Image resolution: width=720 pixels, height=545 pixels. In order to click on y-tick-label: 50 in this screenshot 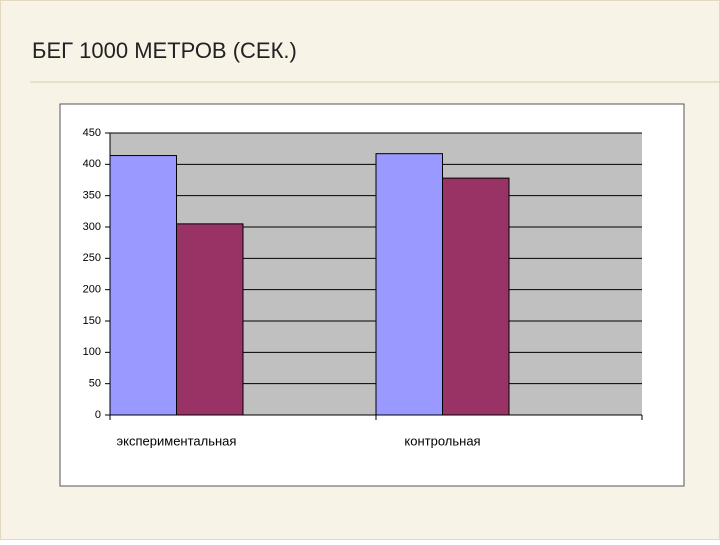, I will do `click(95, 384)`.